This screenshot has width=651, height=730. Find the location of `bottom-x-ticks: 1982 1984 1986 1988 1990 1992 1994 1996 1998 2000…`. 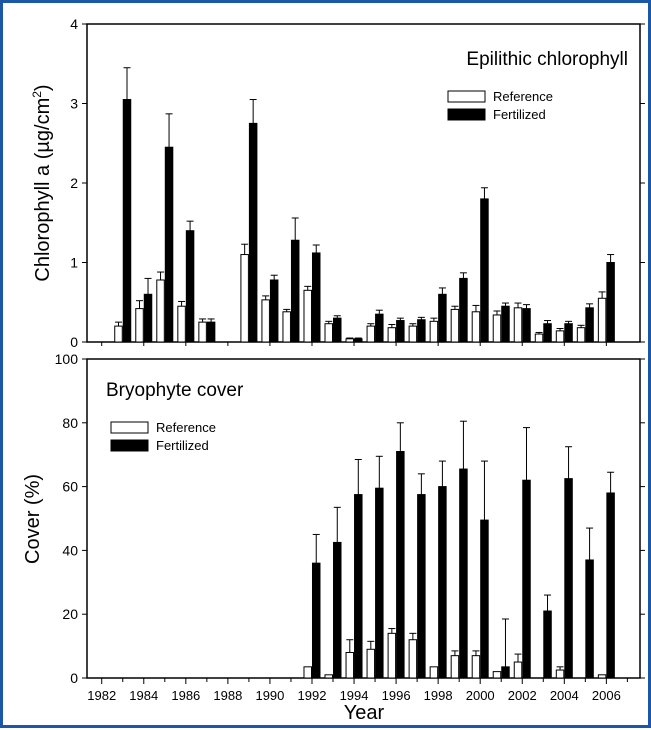

bottom-x-ticks: 1982 1984 1986 1988 1990 1992 1994 1996 1998 2000… is located at coordinates (357, 690).